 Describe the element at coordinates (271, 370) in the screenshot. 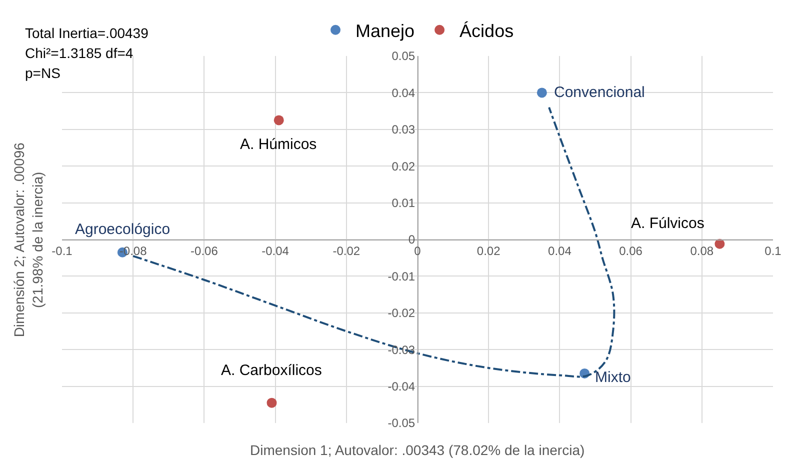

I see `annotation: A. Carboxílicos` at that location.